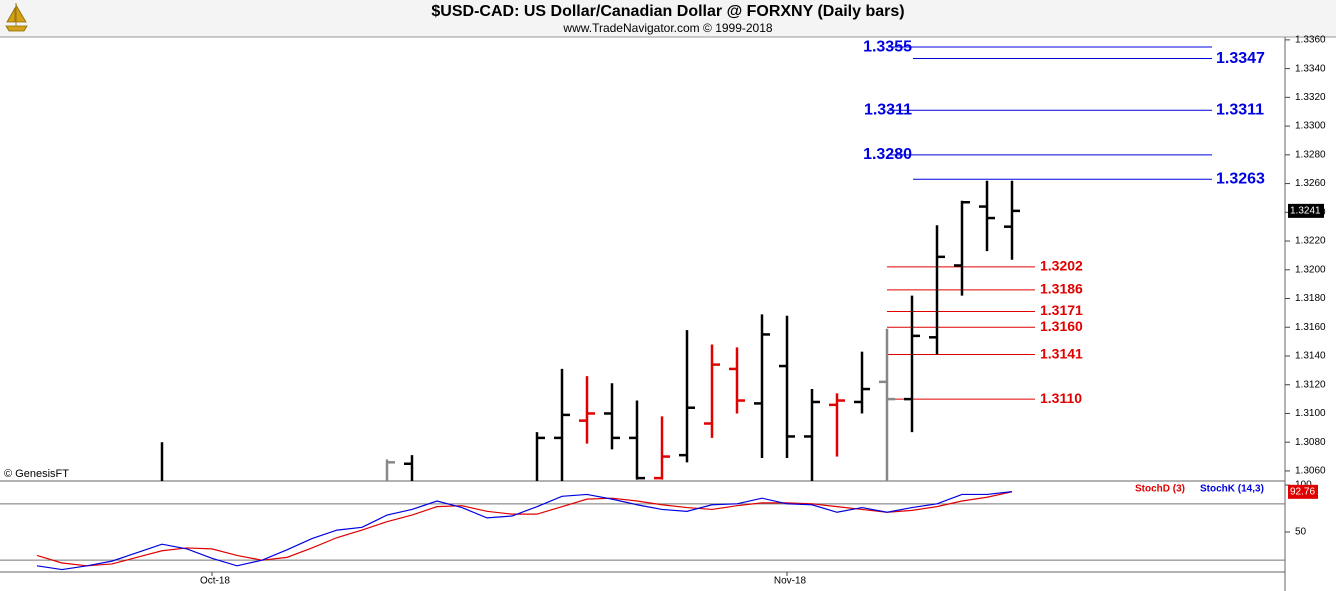 The image size is (1336, 591). Describe the element at coordinates (1310, 442) in the screenshot. I see `y-tick-label: 1.3080` at that location.